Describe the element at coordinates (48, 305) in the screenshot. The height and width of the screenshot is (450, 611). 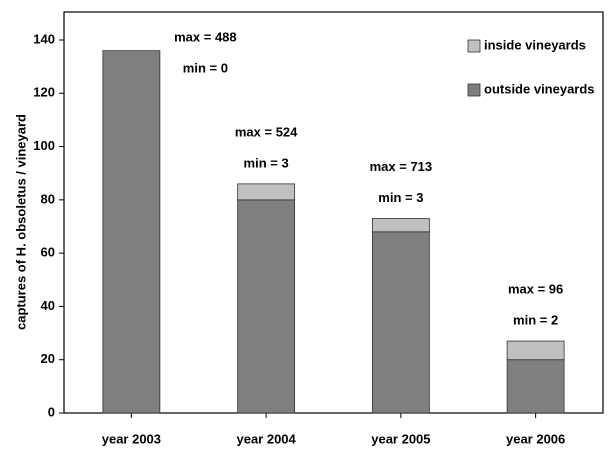
I see `y-tick-label: 40` at that location.